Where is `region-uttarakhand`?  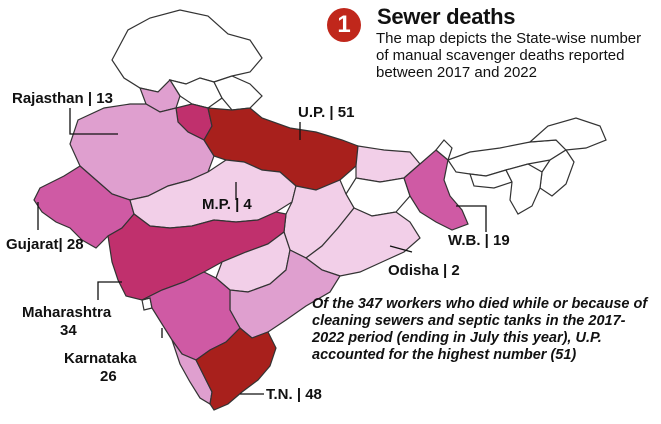 region-uttarakhand is located at coordinates (238, 93).